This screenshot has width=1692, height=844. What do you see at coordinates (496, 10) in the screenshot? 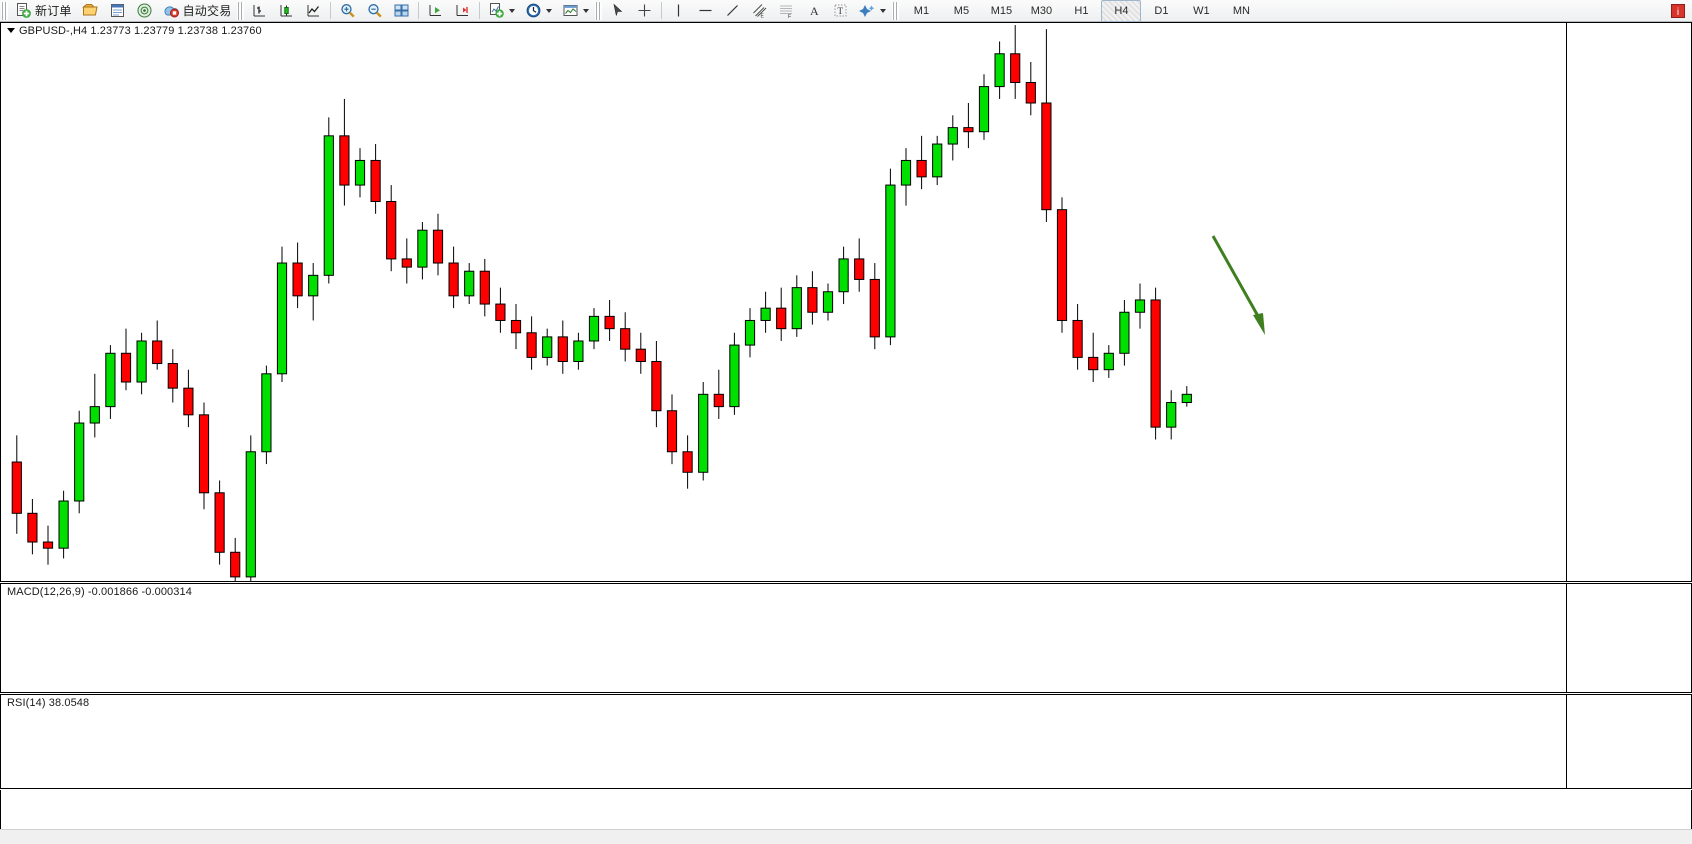
I see `indicators-icon` at bounding box center [496, 10].